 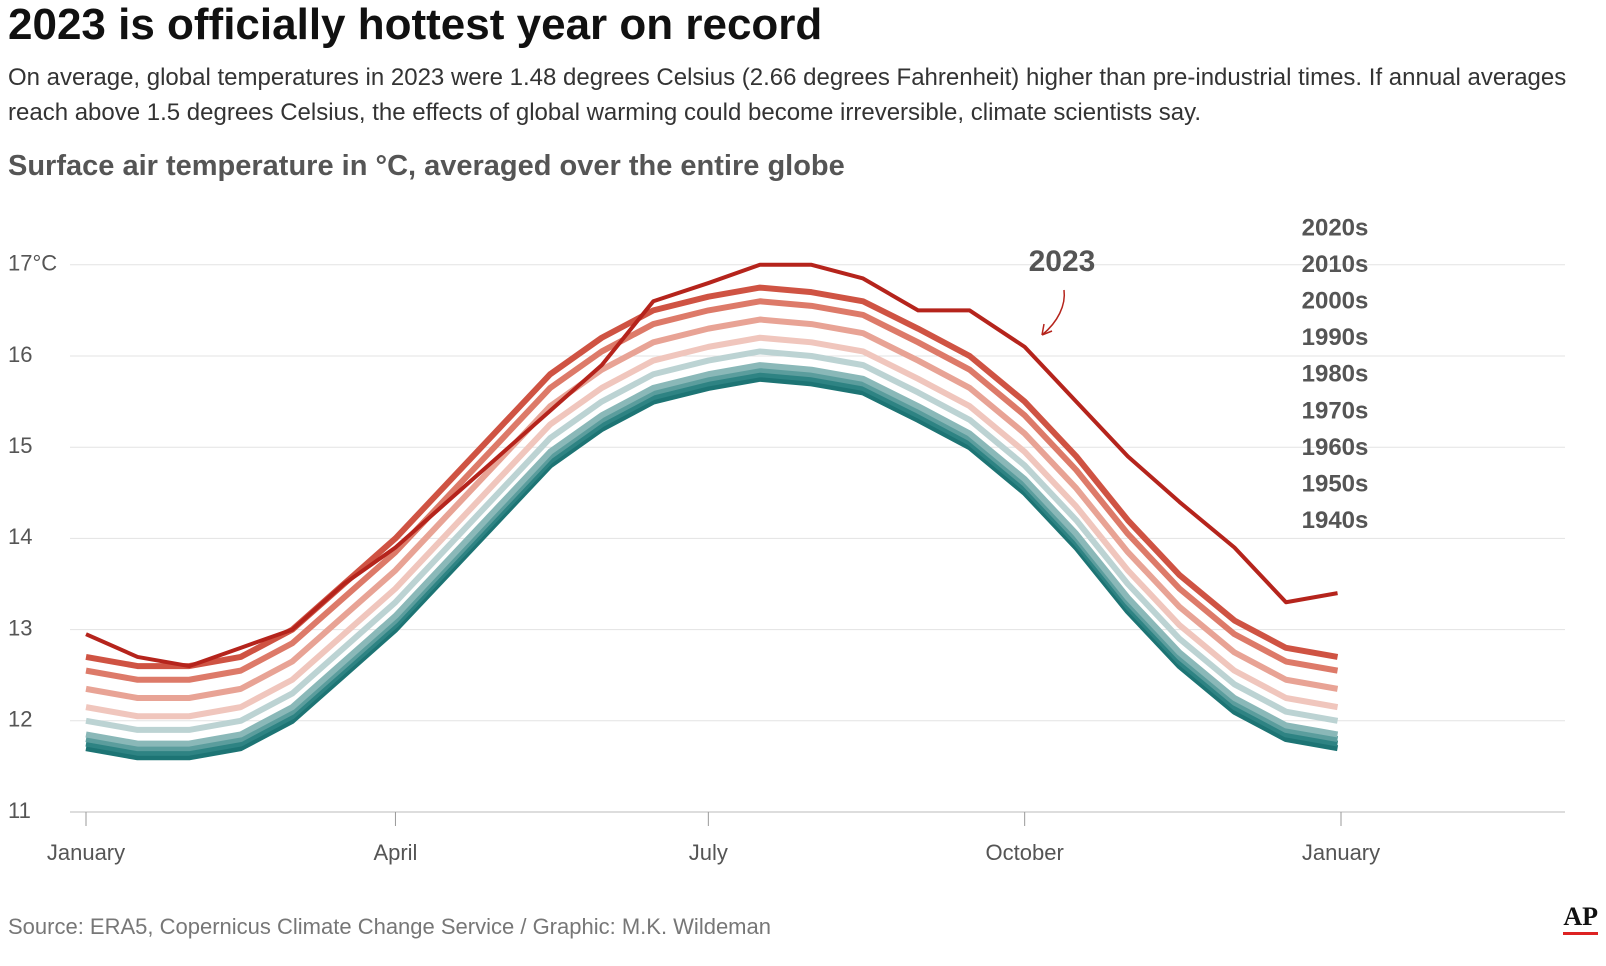 I want to click on logo: AP, so click(x=1580, y=918).